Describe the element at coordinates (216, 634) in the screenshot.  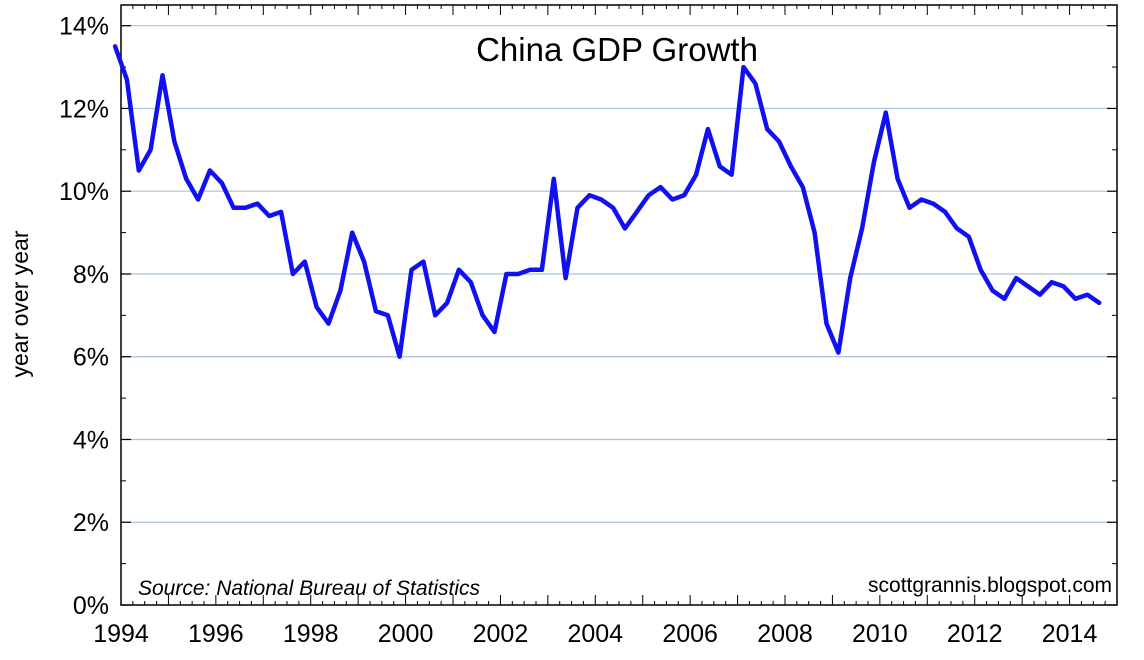
I see `x-tick-label: 1996` at that location.